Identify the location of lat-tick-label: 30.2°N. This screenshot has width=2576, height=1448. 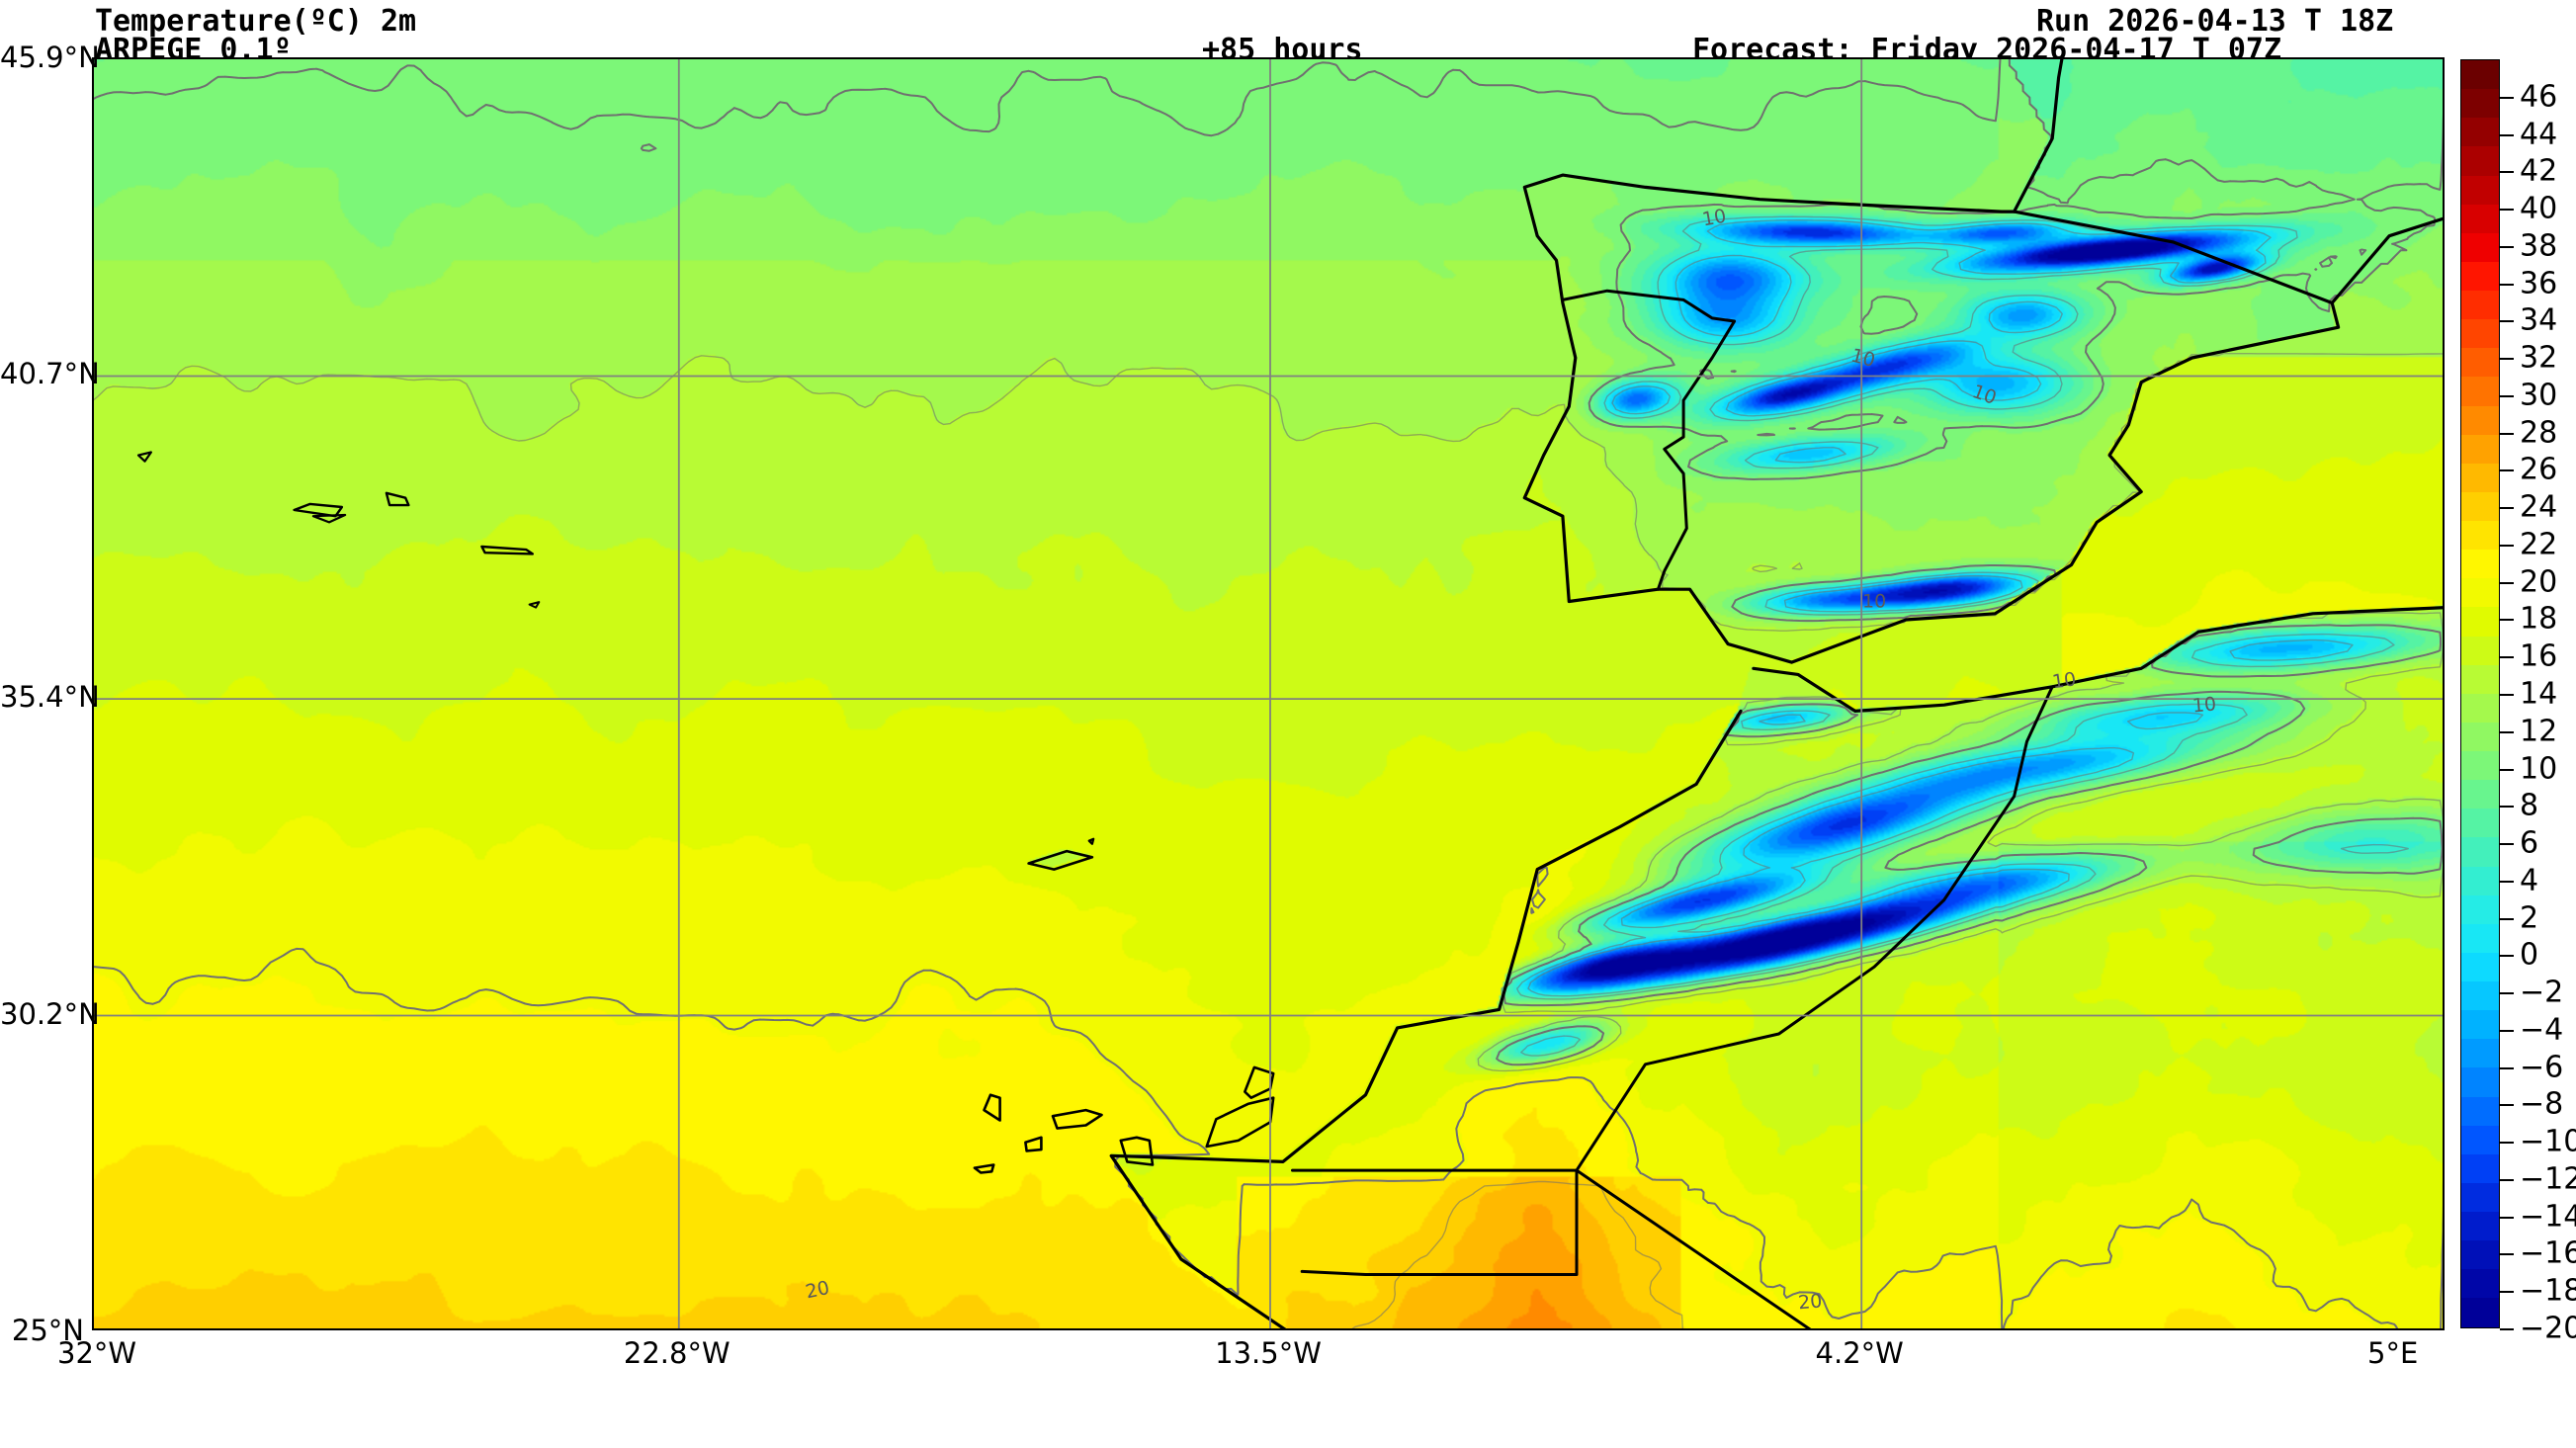
(50, 1013).